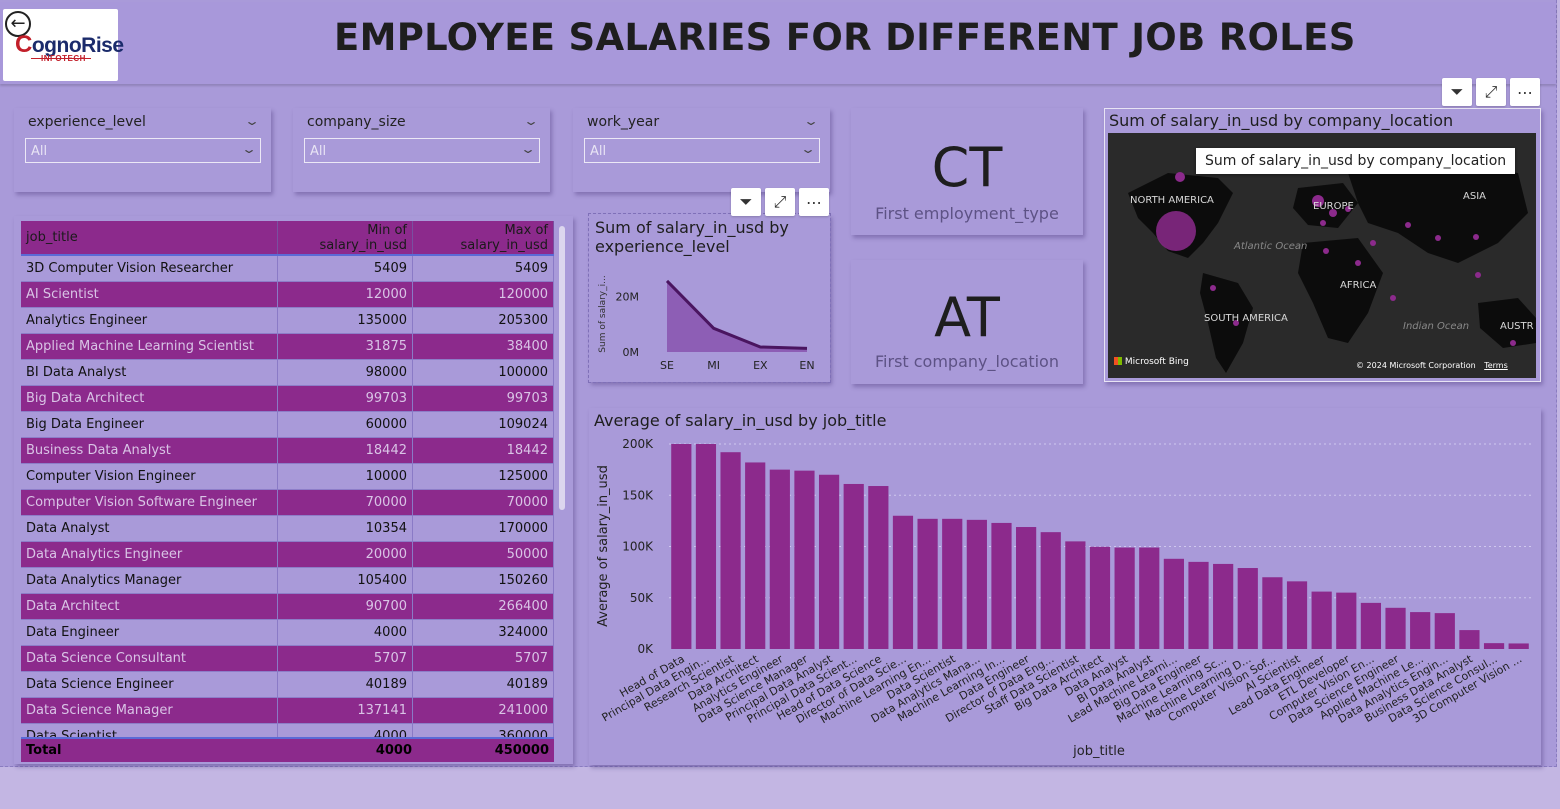 The image size is (1560, 809). Describe the element at coordinates (967, 361) in the screenshot. I see `card-caption: First company_location` at that location.